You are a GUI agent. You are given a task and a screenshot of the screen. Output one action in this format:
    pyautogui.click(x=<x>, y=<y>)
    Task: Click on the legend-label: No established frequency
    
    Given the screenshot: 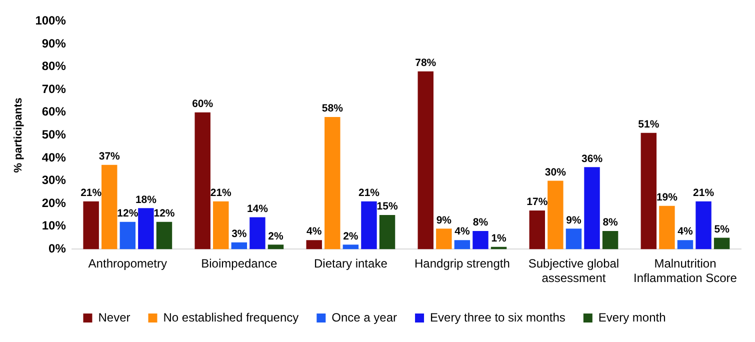 What is the action you would take?
    pyautogui.click(x=231, y=317)
    